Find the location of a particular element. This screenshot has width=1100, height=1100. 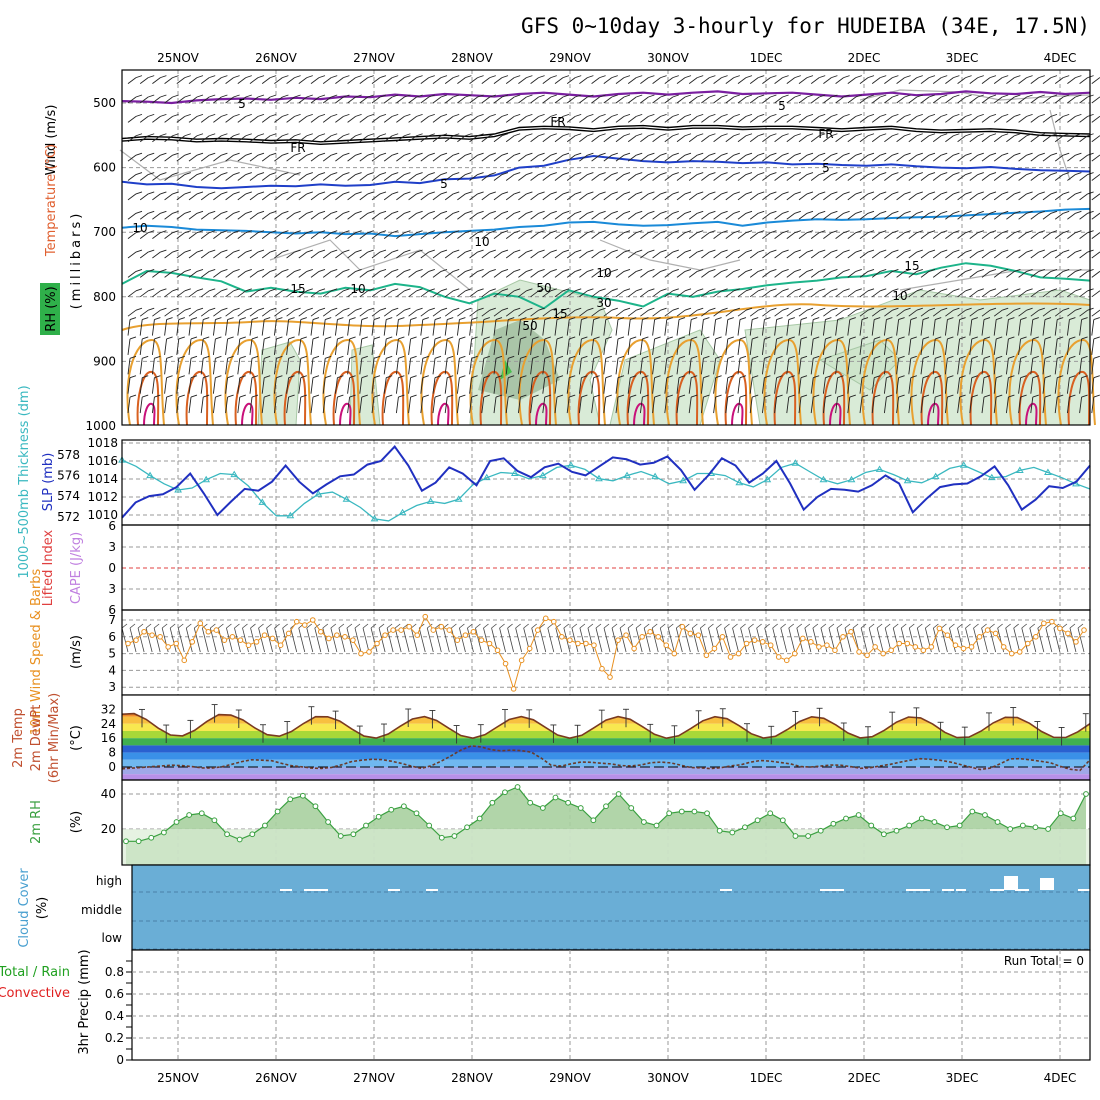

temperature-ylabels: 2m Temp 2m DewPt (6hr Min/Max) (°C) is located at coordinates (47, 738).